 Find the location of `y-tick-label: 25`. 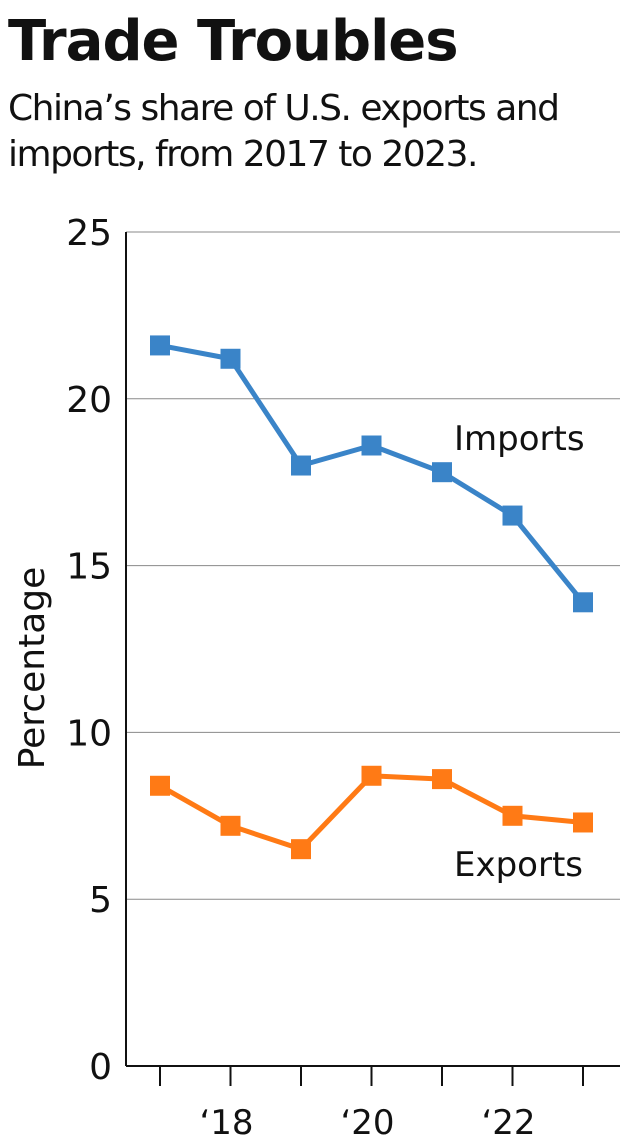

y-tick-label: 25 is located at coordinates (89, 233).